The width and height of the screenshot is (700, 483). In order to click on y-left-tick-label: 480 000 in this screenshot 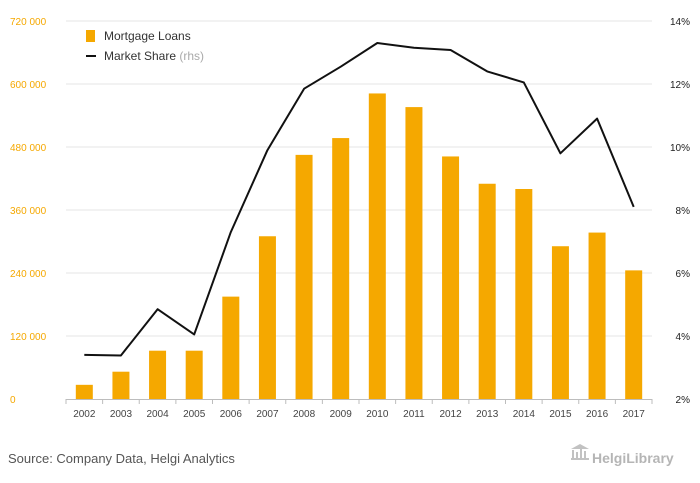, I will do `click(28, 148)`.